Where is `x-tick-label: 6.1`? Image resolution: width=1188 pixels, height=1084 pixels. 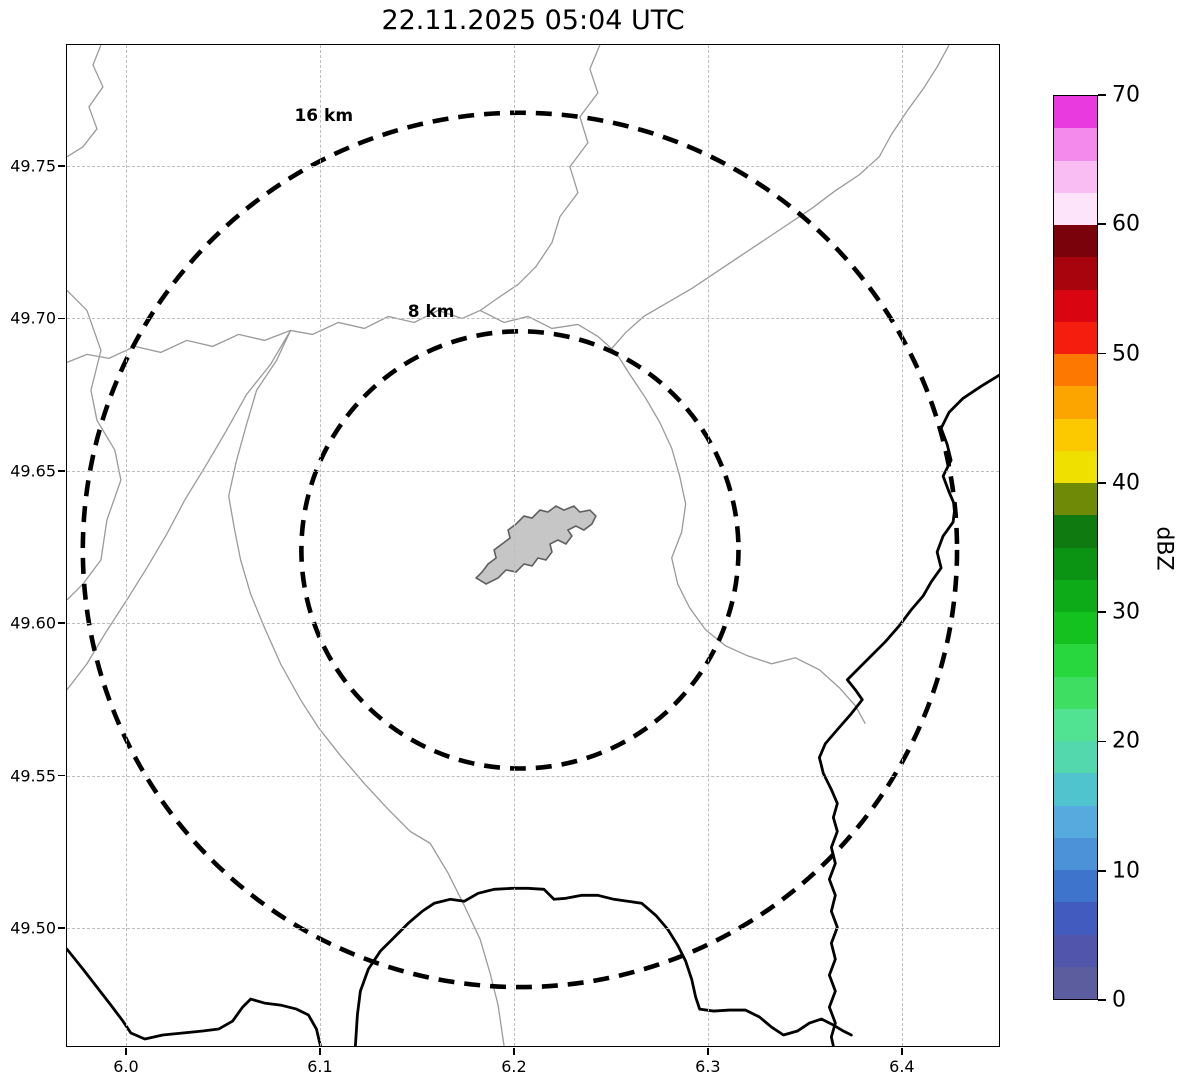 x-tick-label: 6.1 is located at coordinates (320, 1066).